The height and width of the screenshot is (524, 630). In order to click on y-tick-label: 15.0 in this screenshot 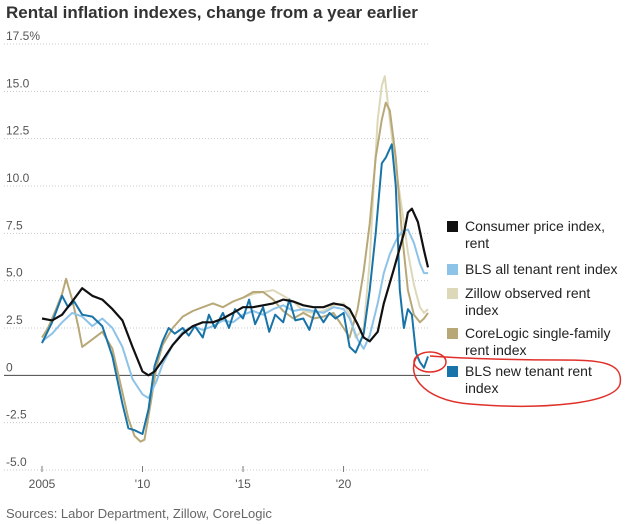, I will do `click(18, 83)`.